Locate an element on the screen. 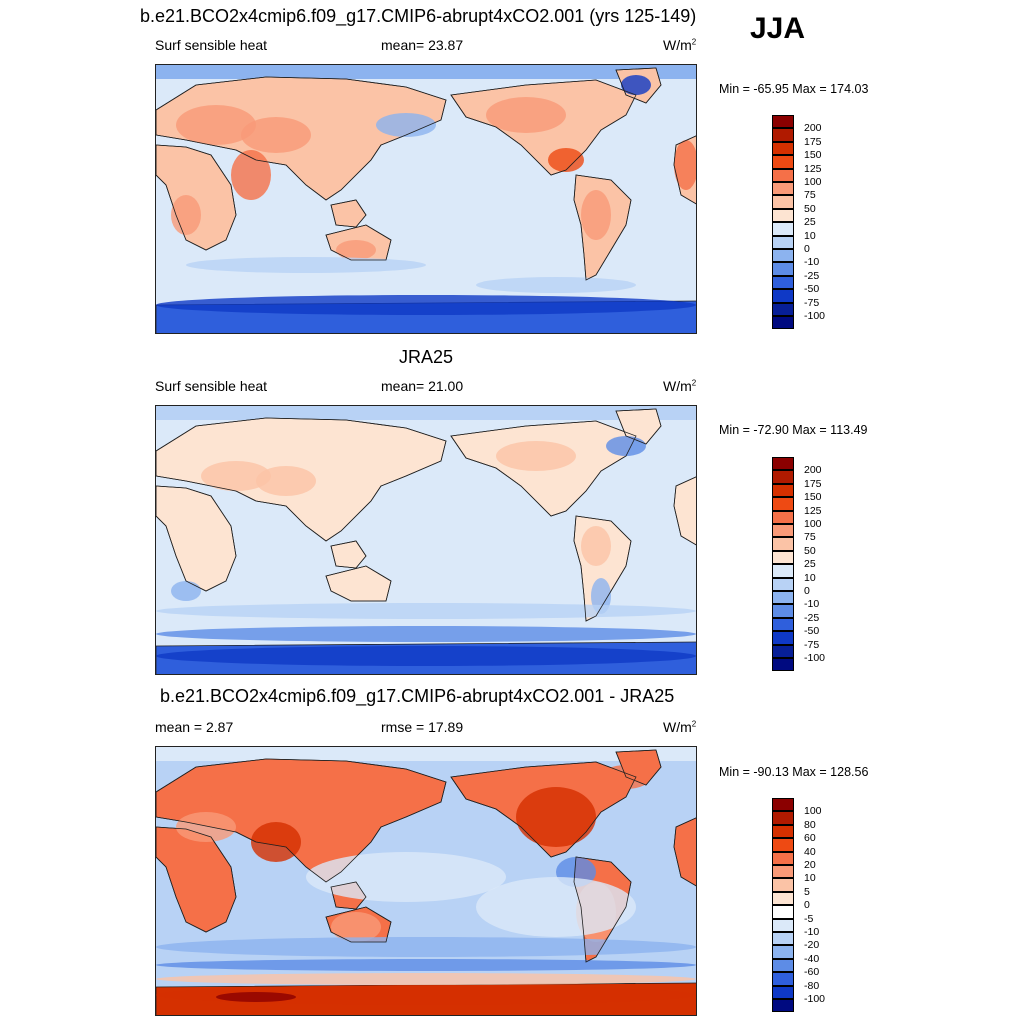 The width and height of the screenshot is (1024, 1024). colorbar-label: 5 is located at coordinates (807, 891).